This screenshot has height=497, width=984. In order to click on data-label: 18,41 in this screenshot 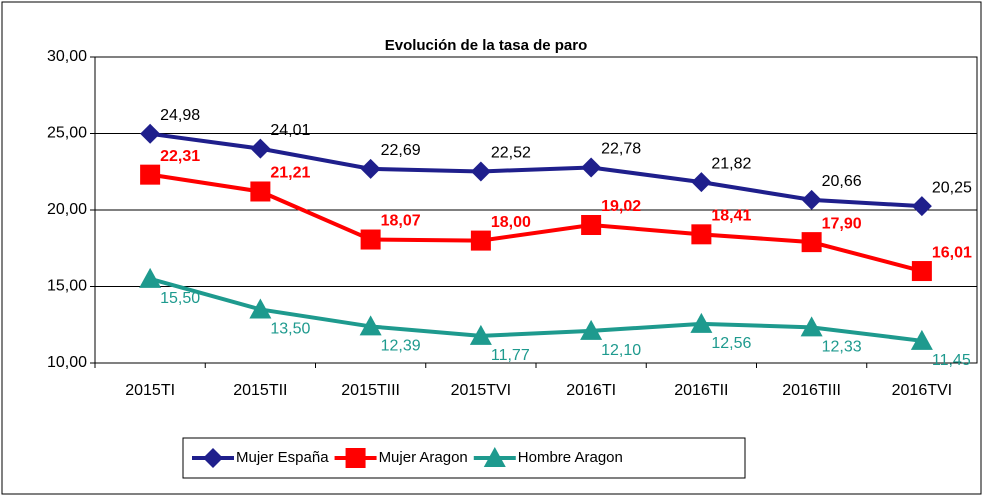, I will do `click(731, 216)`.